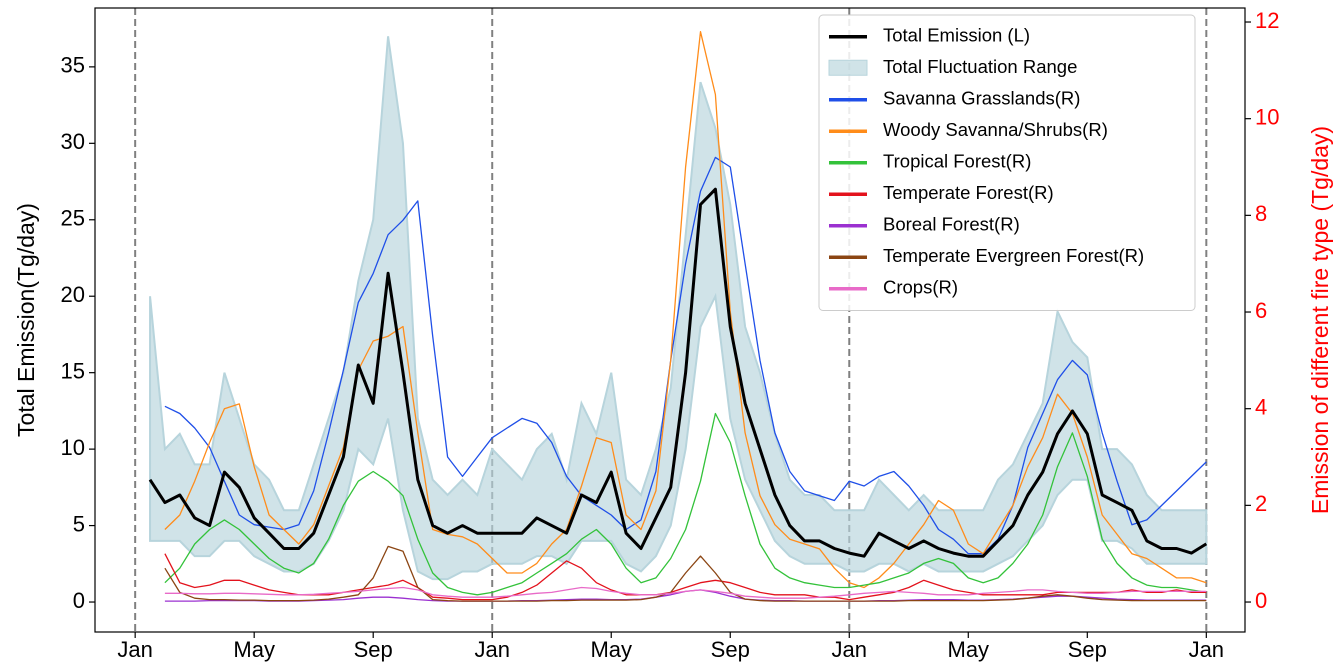 The image size is (1343, 665). Describe the element at coordinates (957, 161) in the screenshot. I see `legend-label: Tropical Forest(R)` at that location.